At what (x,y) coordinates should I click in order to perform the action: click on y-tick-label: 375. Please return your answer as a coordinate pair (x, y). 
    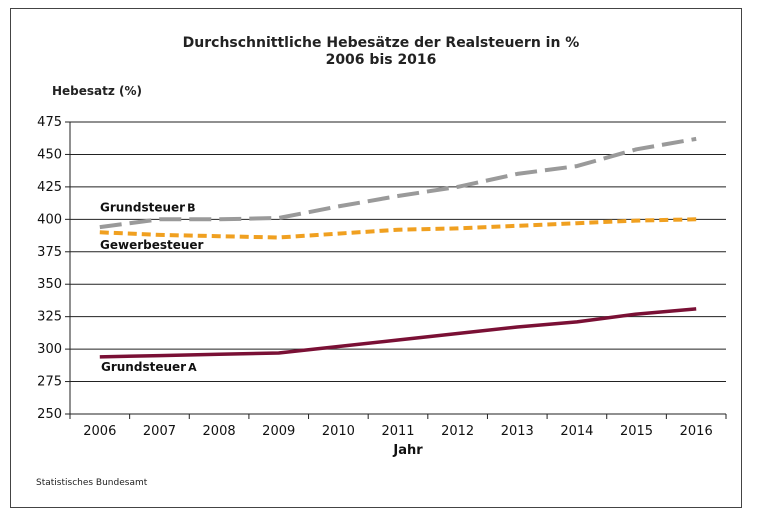
    Looking at the image, I should click on (49, 252).